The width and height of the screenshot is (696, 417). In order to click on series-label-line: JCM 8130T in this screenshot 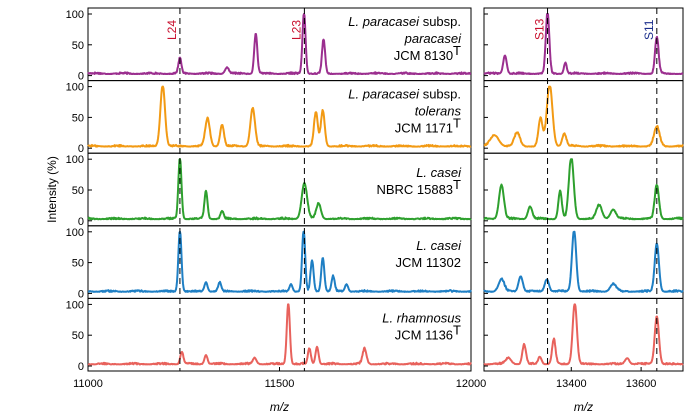, I will do `click(427, 53)`.